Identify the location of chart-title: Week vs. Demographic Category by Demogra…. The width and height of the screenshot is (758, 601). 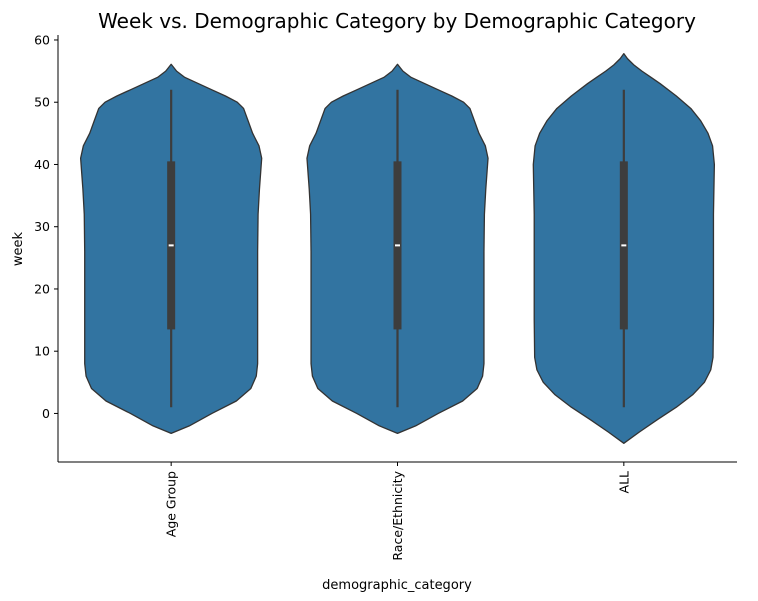
(397, 21).